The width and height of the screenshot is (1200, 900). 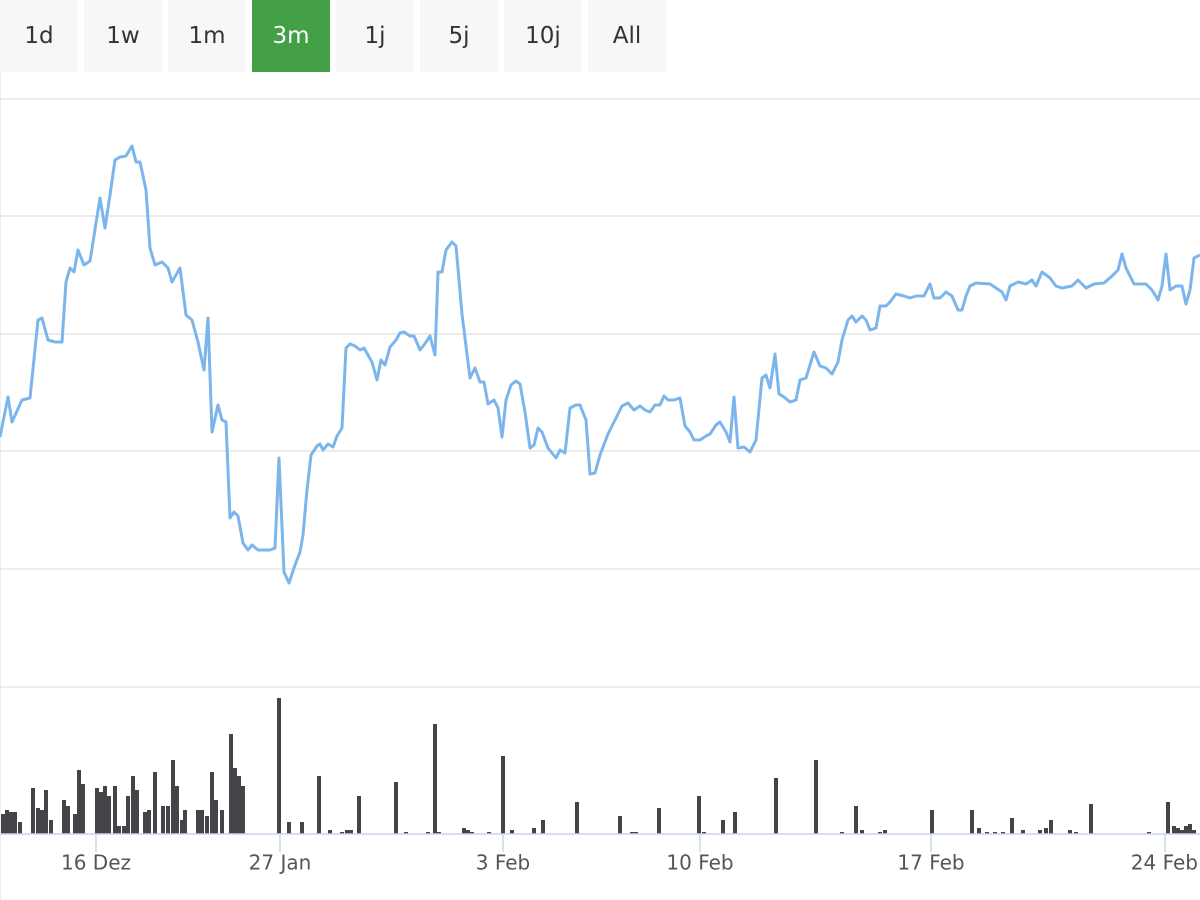 What do you see at coordinates (930, 863) in the screenshot?
I see `x-tick-label: 17 Feb` at bounding box center [930, 863].